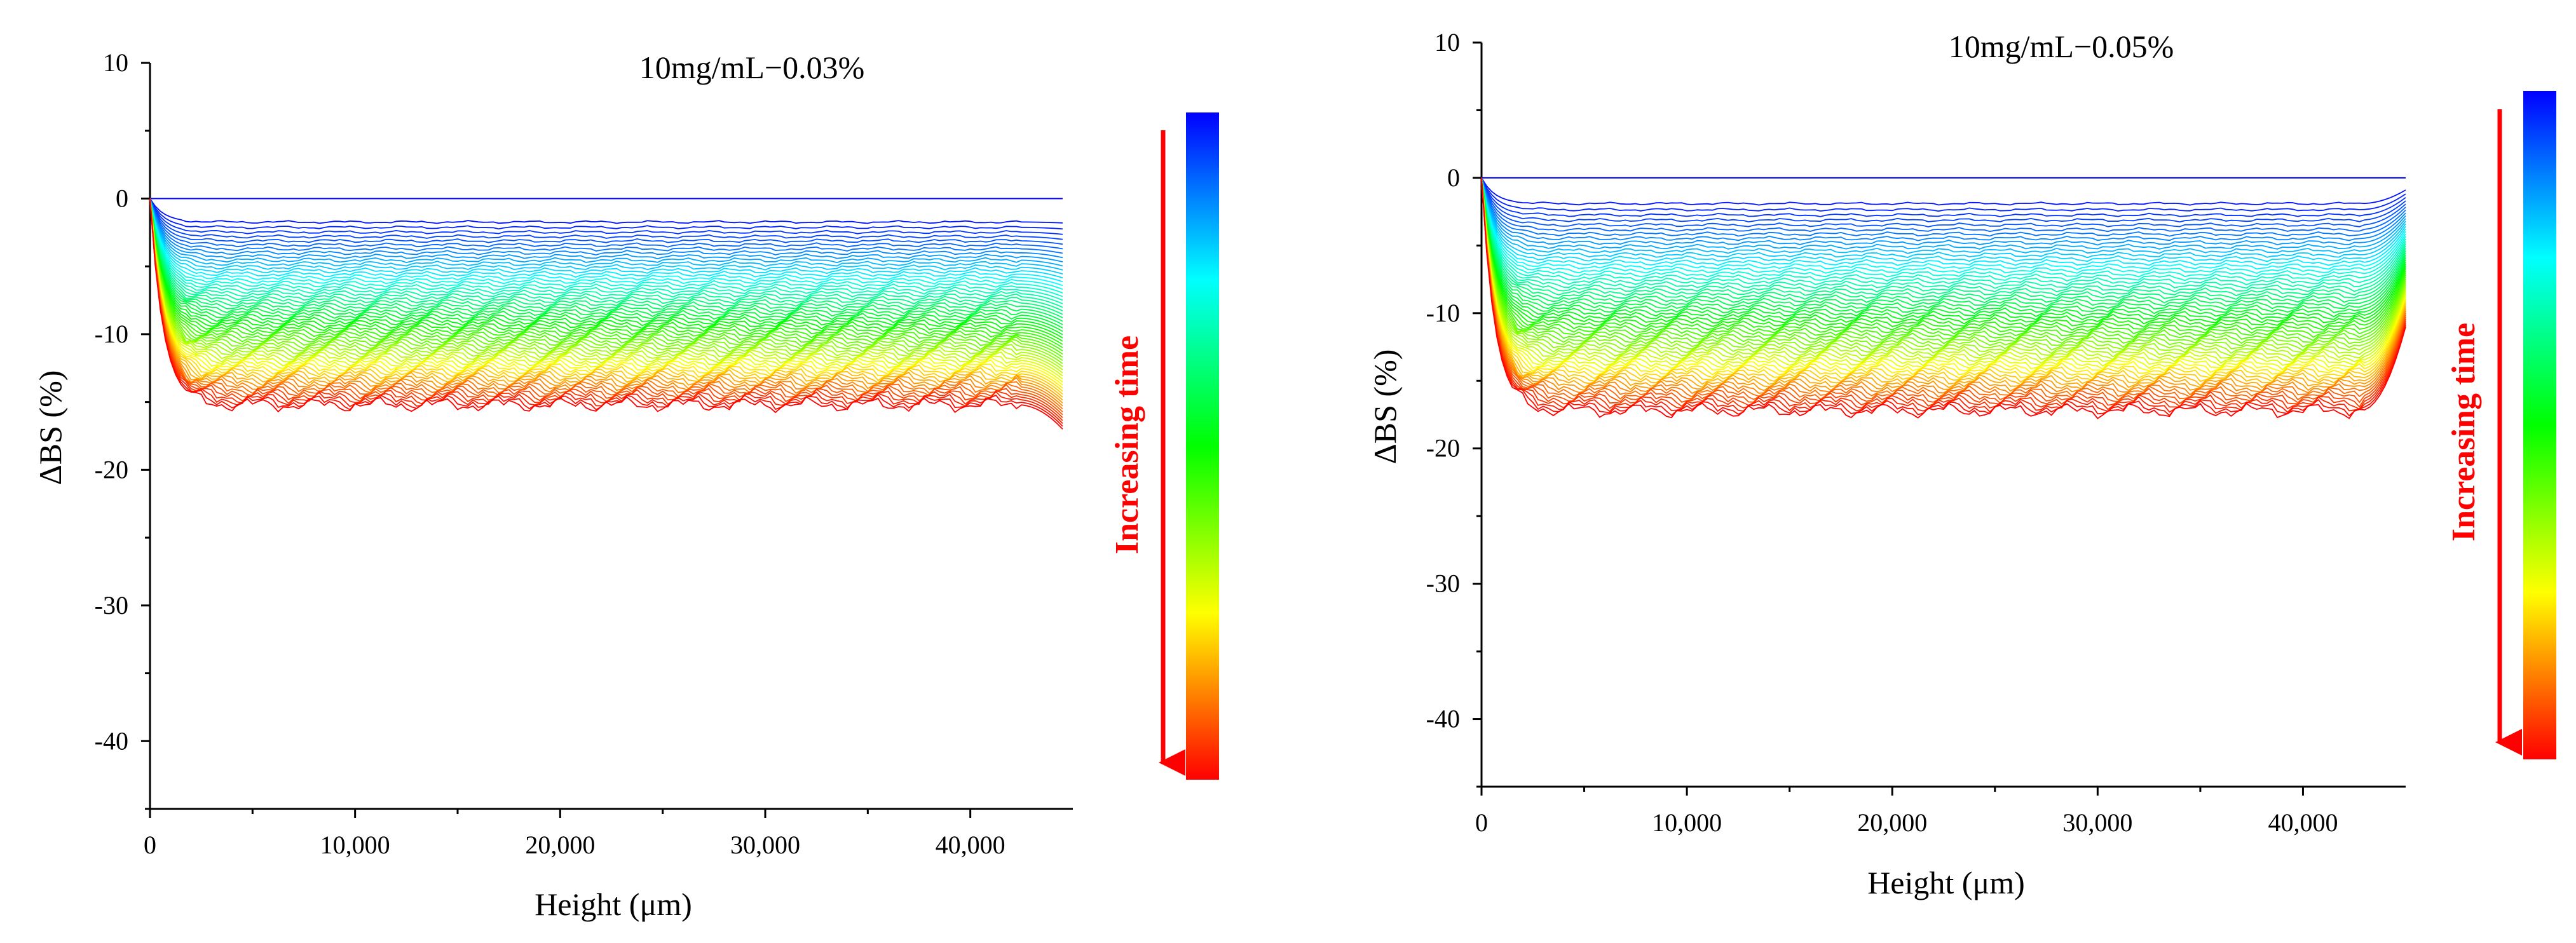 This screenshot has width=2576, height=943. What do you see at coordinates (2464, 432) in the screenshot?
I see `colorbar-label-right: Increasing time` at bounding box center [2464, 432].